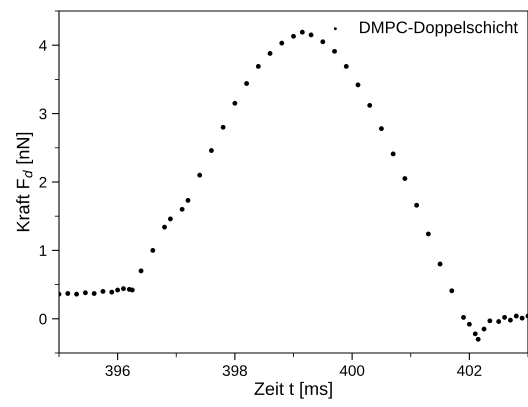 The height and width of the screenshot is (407, 528). What do you see at coordinates (352, 370) in the screenshot?
I see `x-tick-label: 400` at bounding box center [352, 370].